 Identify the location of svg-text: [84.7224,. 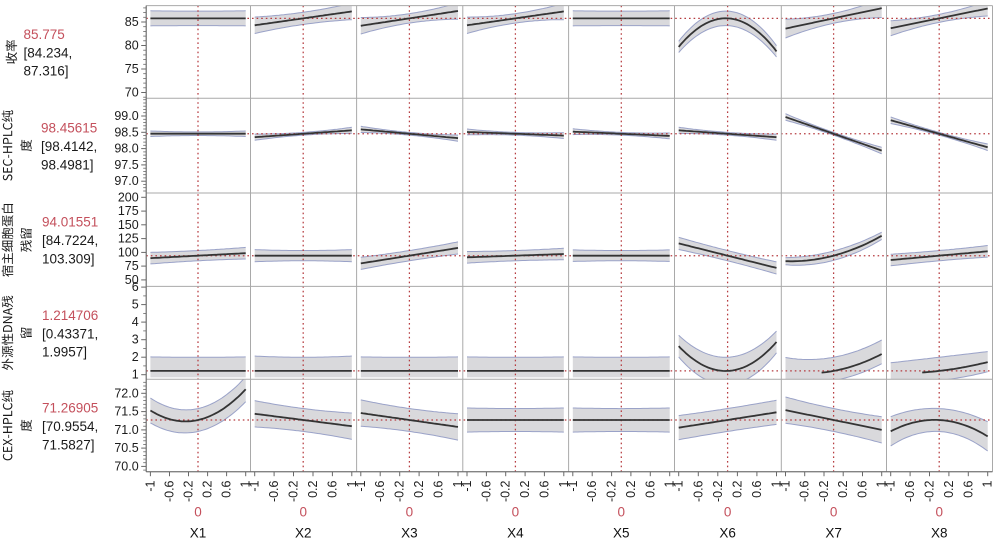
(70, 240).